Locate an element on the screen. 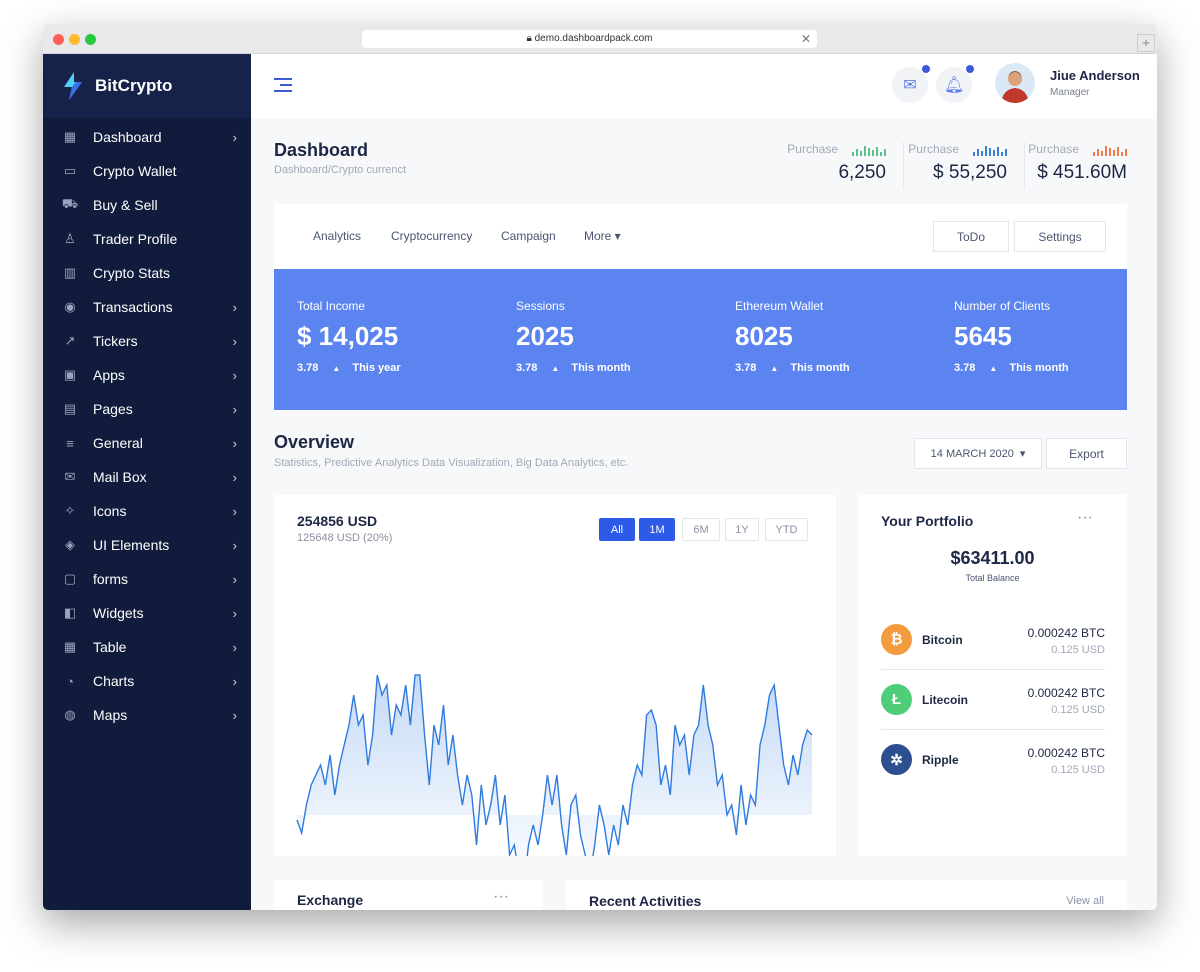  export-button: Export is located at coordinates (1086, 453).